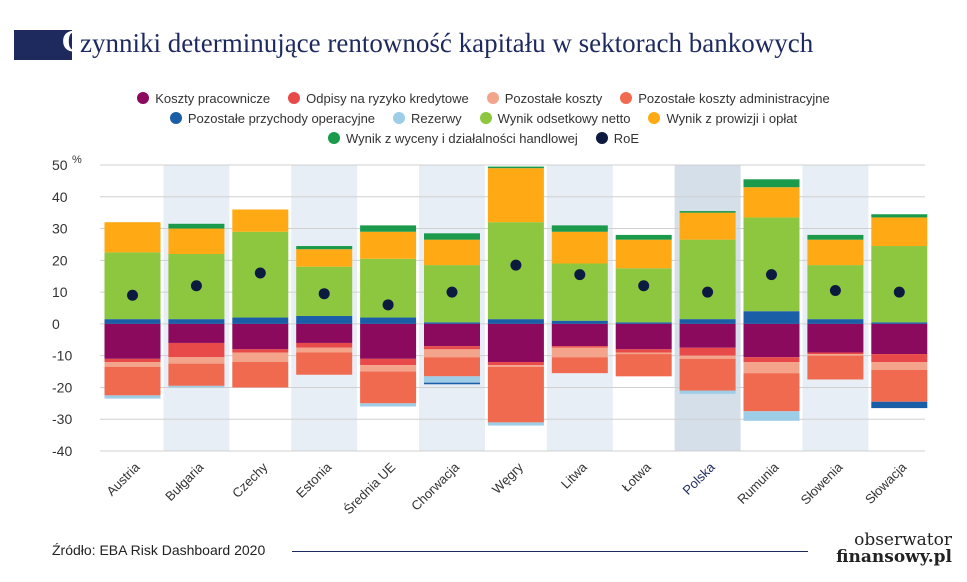 The image size is (967, 582). I want to click on y-tick-label: 30, so click(60, 229).